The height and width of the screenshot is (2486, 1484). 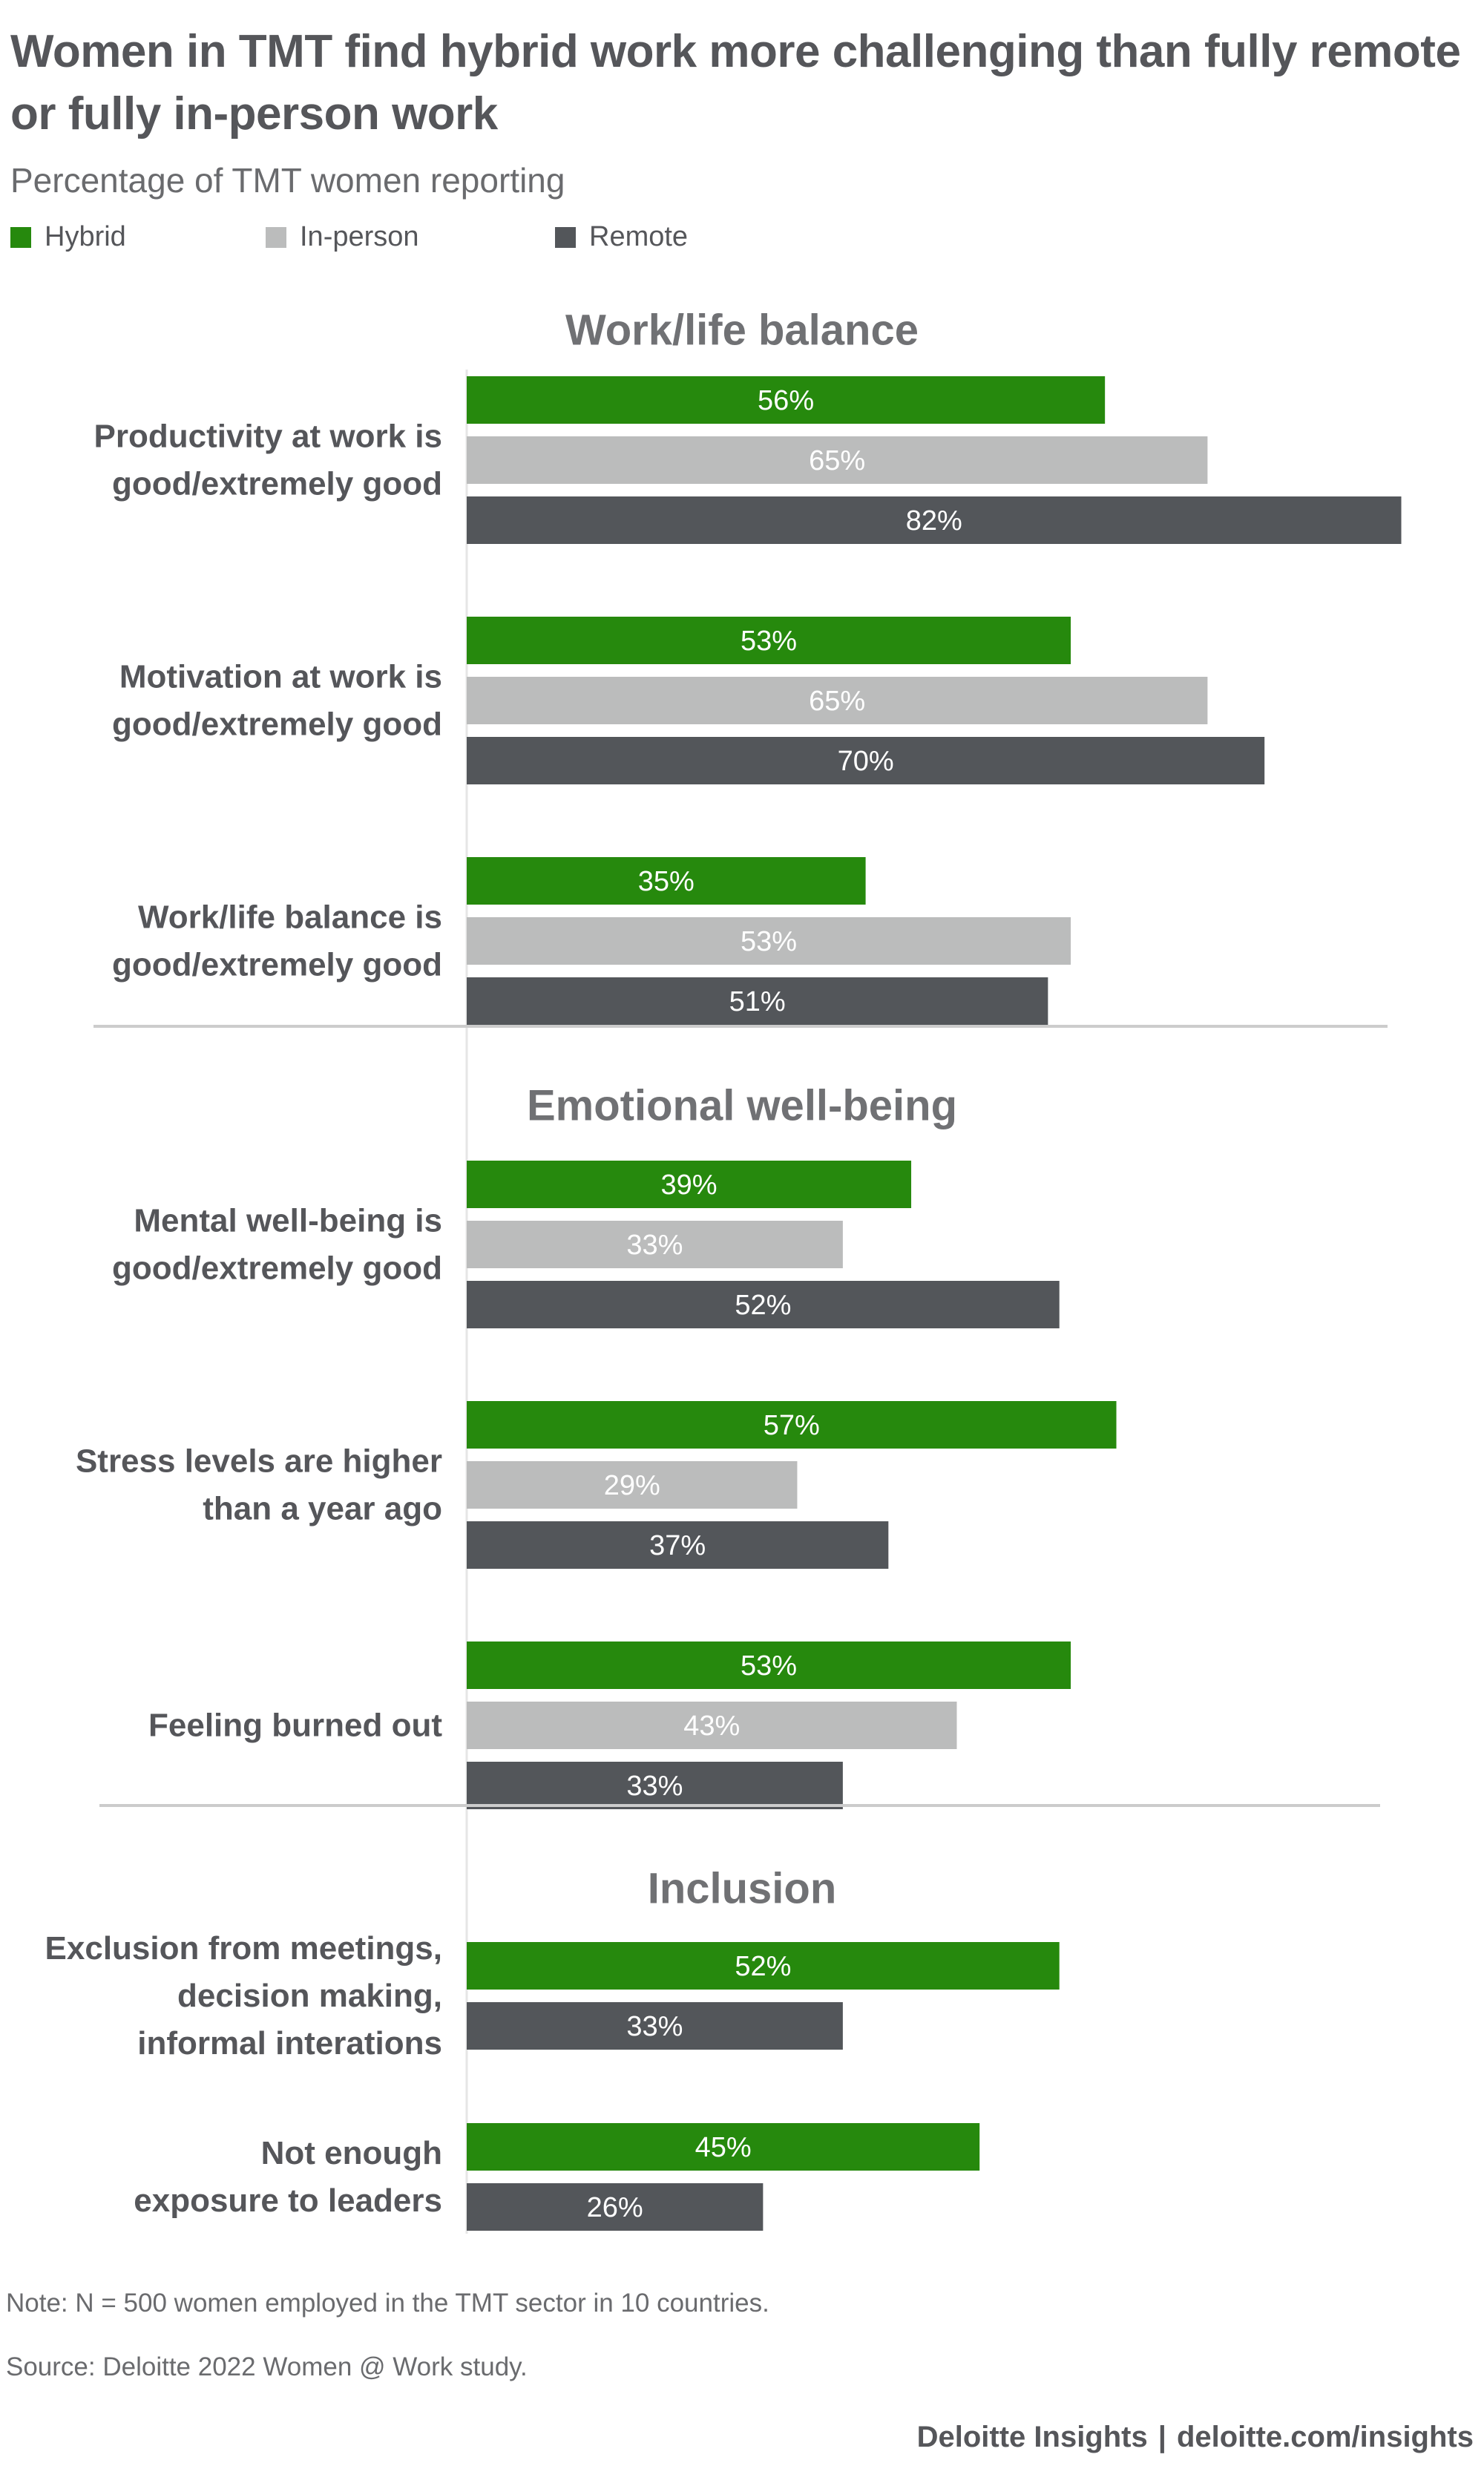 I want to click on section-title-emotional-well-being: Emotional well-being, so click(x=742, y=1106).